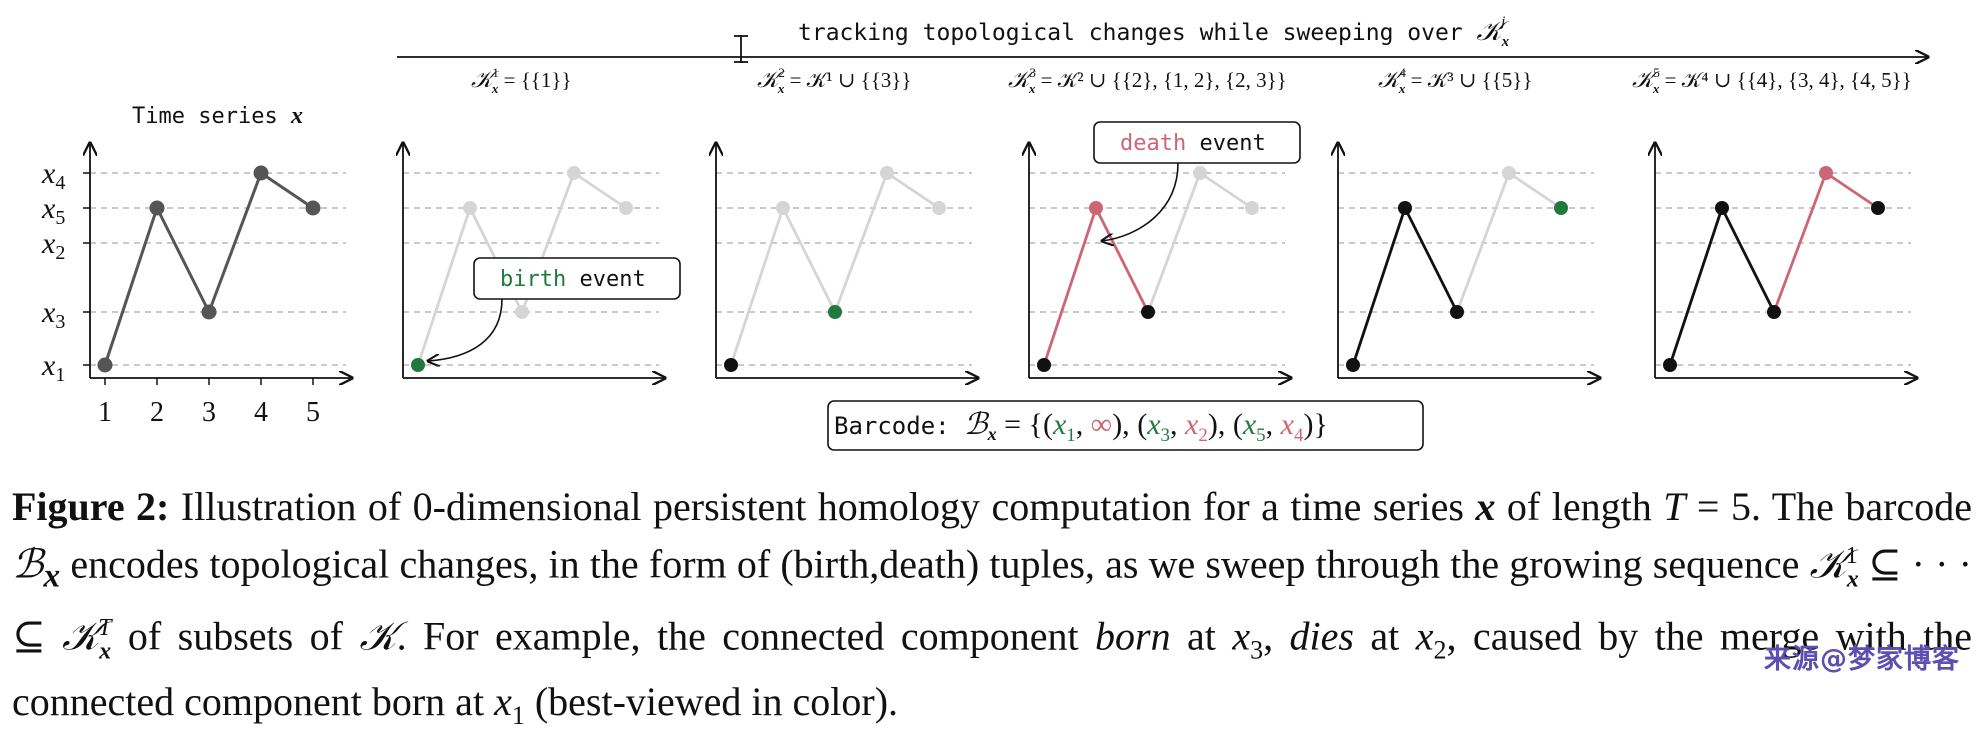  What do you see at coordinates (91, 506) in the screenshot?
I see `caption-label: Figure 2:` at bounding box center [91, 506].